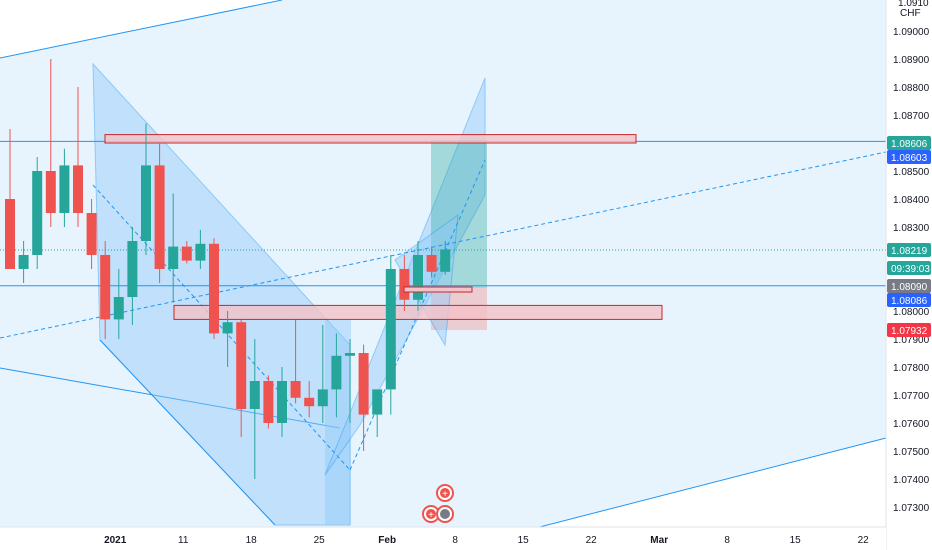  I want to click on x-tick-label: 11, so click(183, 540).